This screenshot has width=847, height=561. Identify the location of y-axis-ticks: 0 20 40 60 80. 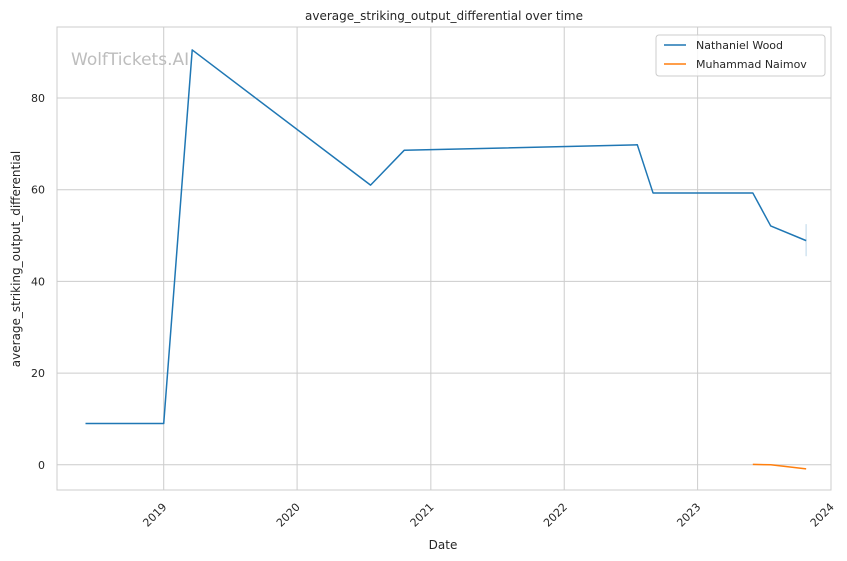
(38, 282).